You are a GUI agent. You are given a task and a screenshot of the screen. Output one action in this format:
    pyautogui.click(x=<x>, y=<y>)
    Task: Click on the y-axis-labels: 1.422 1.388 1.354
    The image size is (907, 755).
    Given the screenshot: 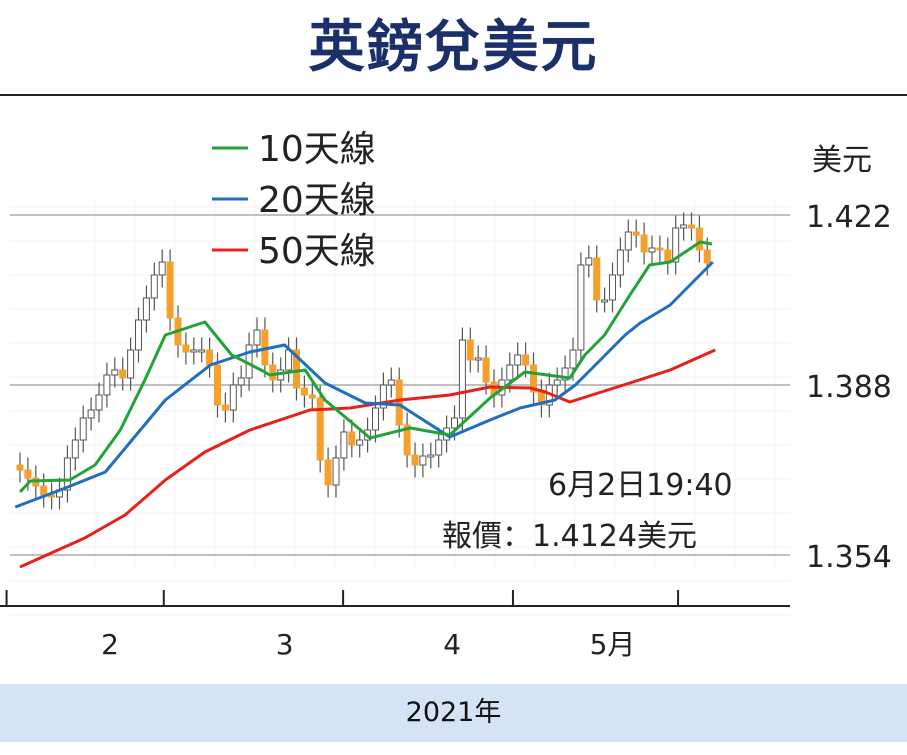 What is the action you would take?
    pyautogui.click(x=849, y=387)
    